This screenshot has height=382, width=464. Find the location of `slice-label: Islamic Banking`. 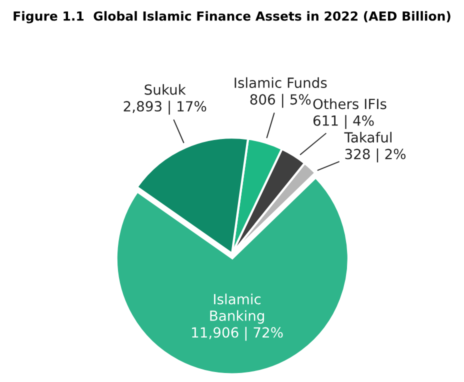

slice-label: Islamic Banking is located at coordinates (237, 309).